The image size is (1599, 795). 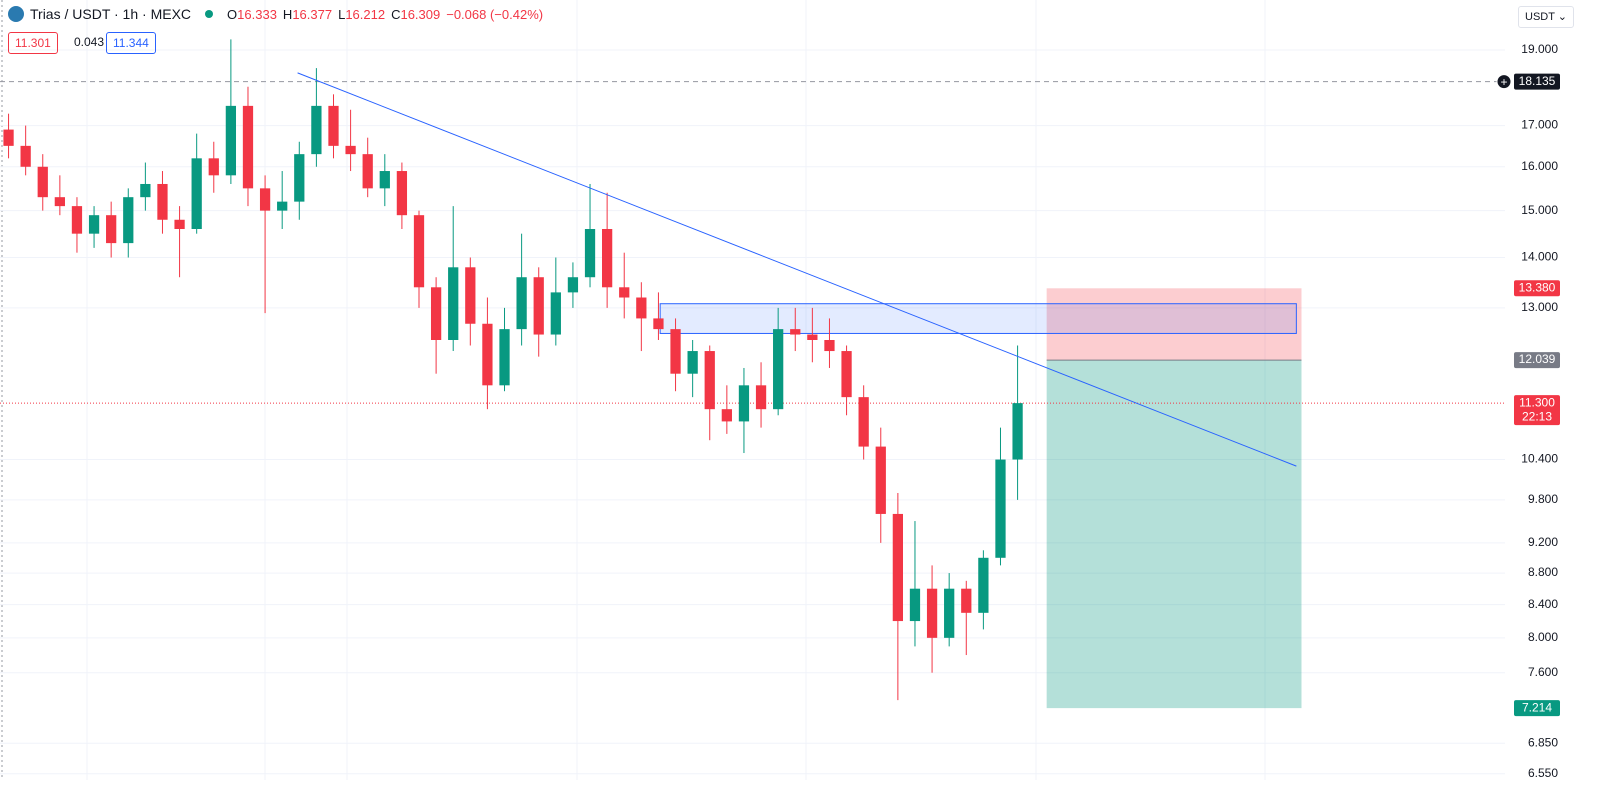 I want to click on buy-button: 11.344, so click(x=131, y=43).